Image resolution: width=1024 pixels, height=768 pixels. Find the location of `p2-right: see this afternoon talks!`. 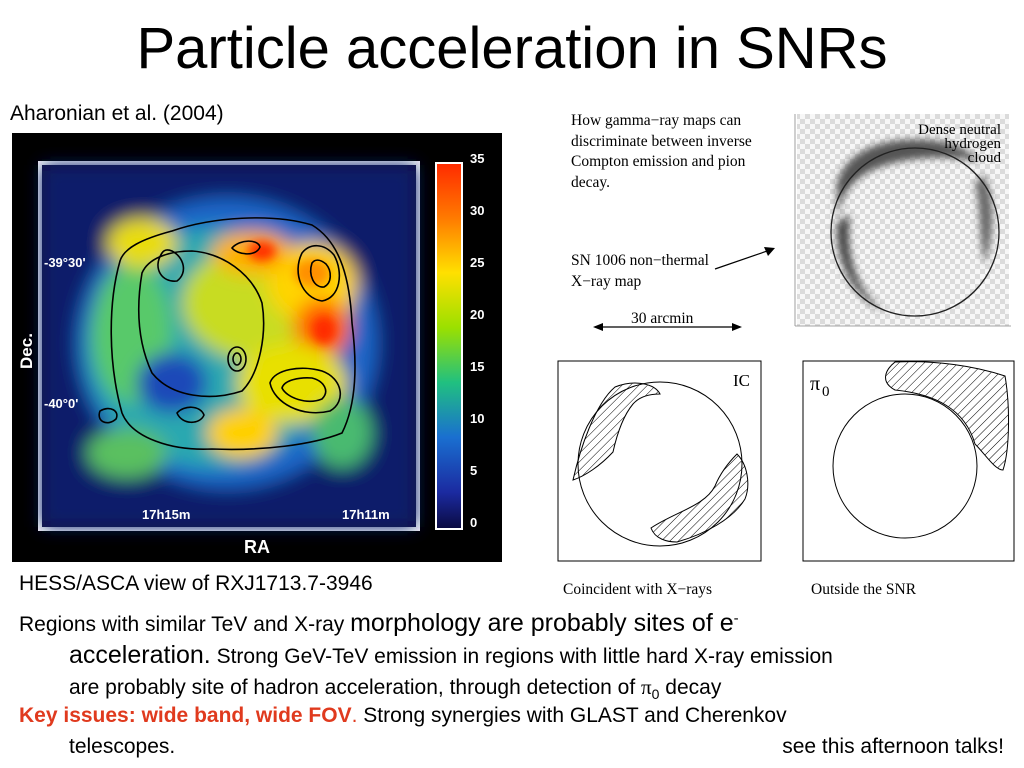

p2-right: see this afternoon talks! is located at coordinates (893, 746).